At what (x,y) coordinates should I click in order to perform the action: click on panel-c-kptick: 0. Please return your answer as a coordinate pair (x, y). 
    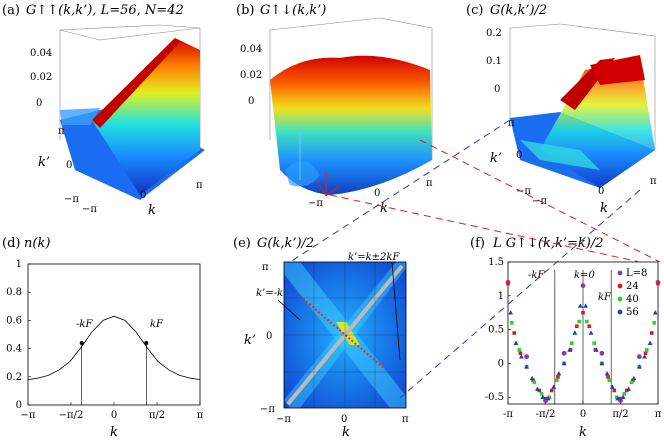
    Looking at the image, I should click on (519, 155).